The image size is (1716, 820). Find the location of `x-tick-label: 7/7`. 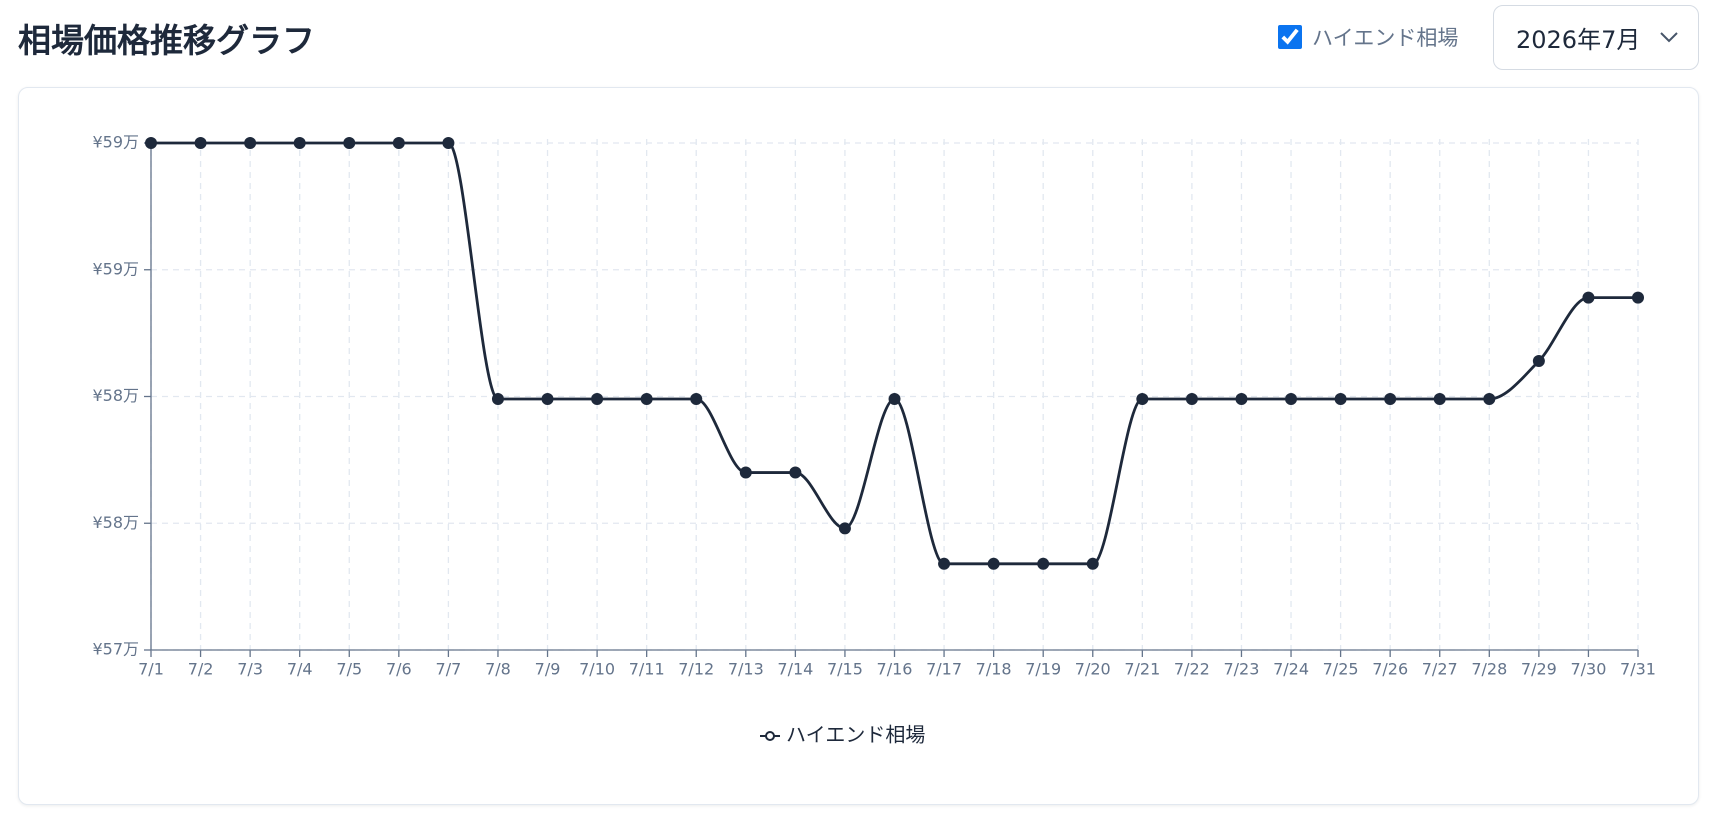

x-tick-label: 7/7 is located at coordinates (449, 669).